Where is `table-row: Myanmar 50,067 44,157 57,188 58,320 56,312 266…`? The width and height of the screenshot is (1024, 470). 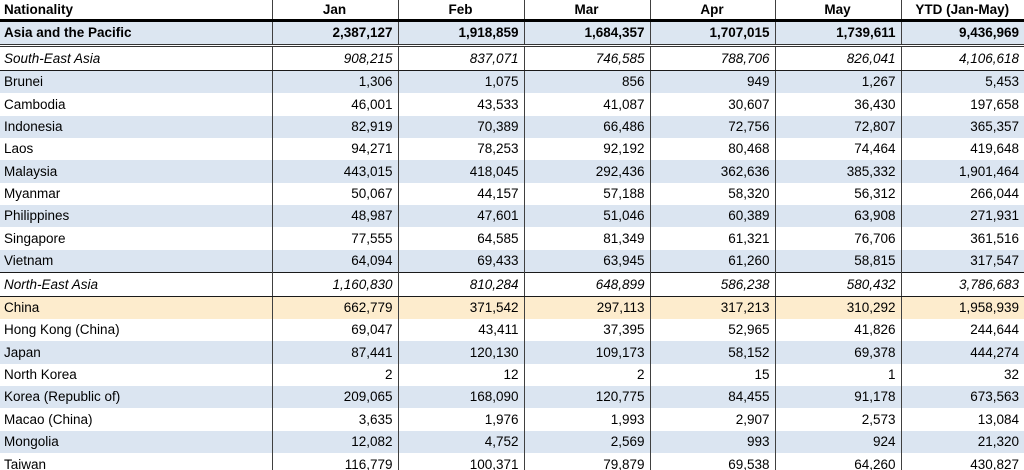
table-row: Myanmar 50,067 44,157 57,188 58,320 56,312 266… is located at coordinates (512, 193).